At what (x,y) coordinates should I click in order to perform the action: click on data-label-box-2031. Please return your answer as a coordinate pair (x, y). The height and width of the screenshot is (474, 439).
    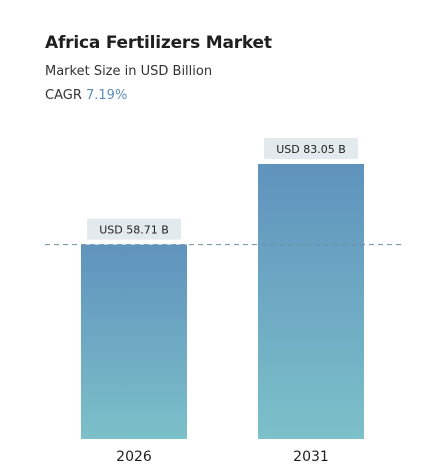
    Looking at the image, I should click on (311, 148).